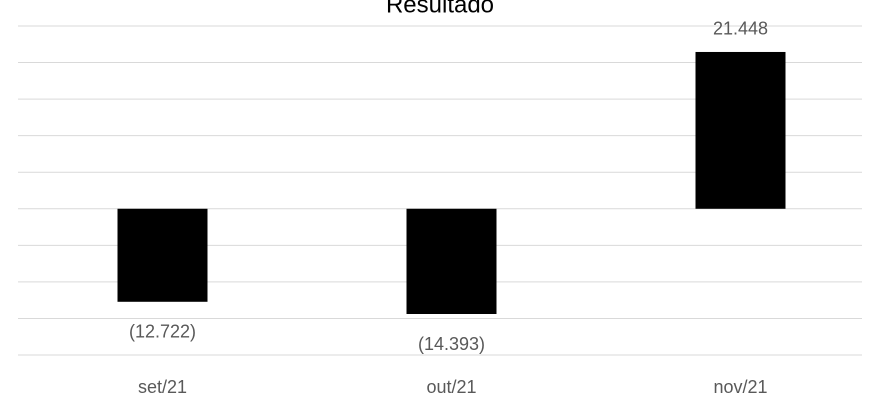 This screenshot has width=880, height=400. I want to click on data-label: (12.722), so click(162, 332).